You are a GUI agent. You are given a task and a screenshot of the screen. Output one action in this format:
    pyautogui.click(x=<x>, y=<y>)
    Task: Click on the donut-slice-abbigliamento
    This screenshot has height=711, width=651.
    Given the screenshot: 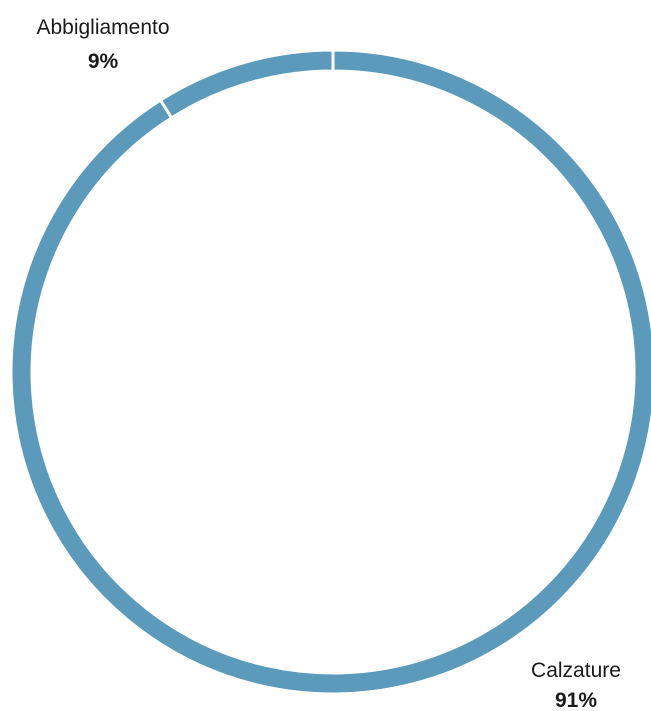 What is the action you would take?
    pyautogui.click(x=246, y=84)
    